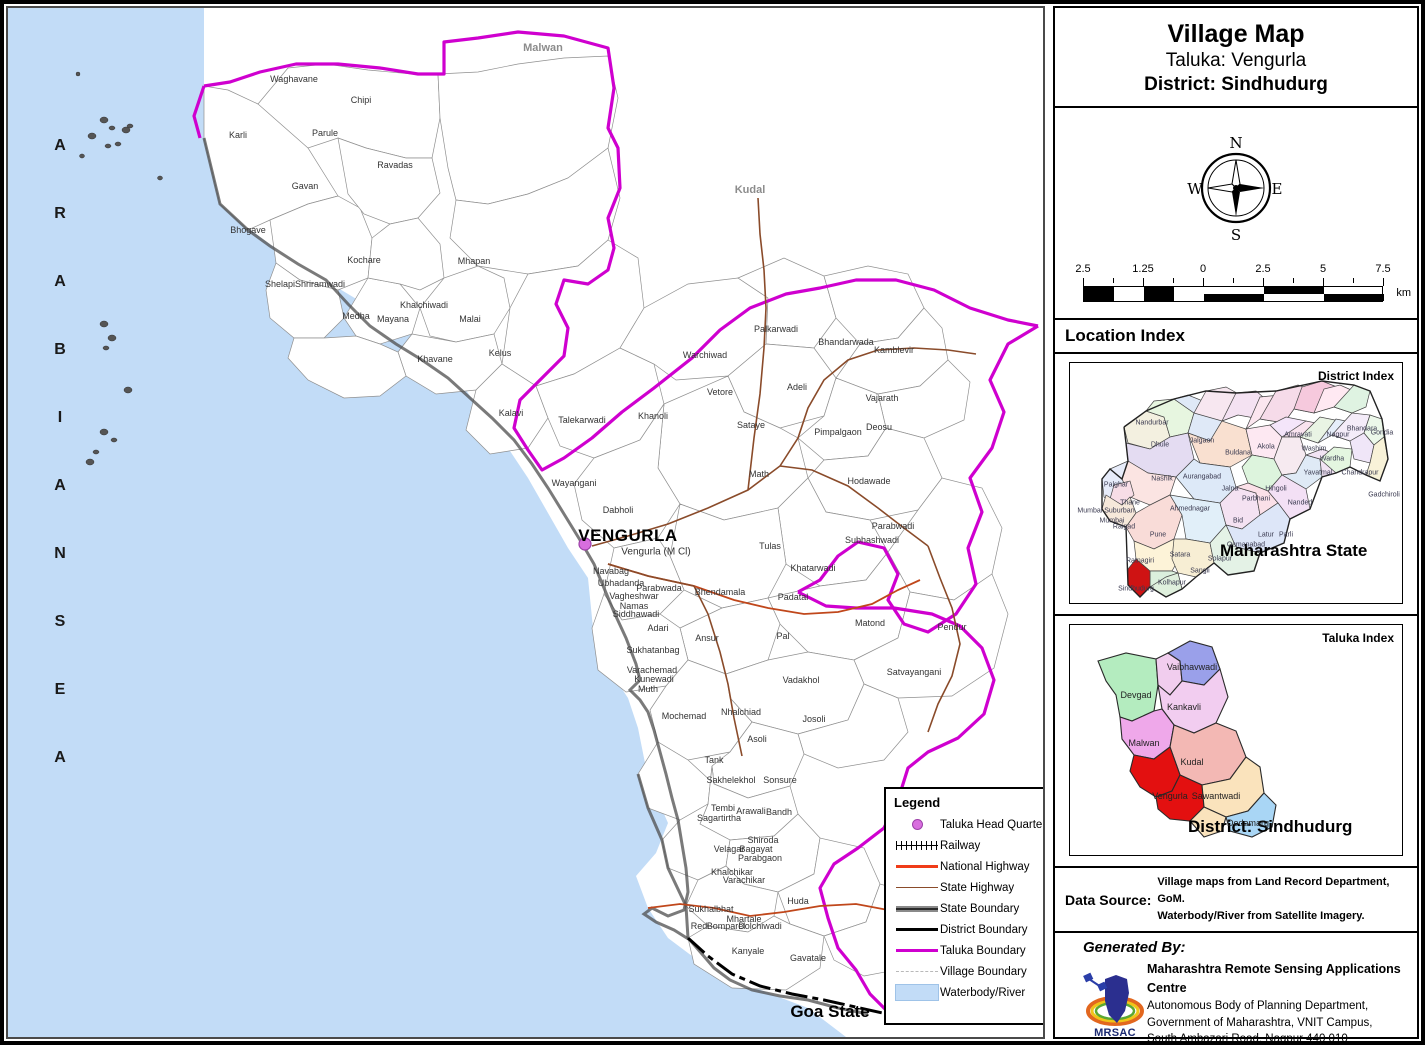 Image resolution: width=1425 pixels, height=1045 pixels. What do you see at coordinates (985, 866) in the screenshot?
I see `legend-item-label: National Highway` at bounding box center [985, 866].